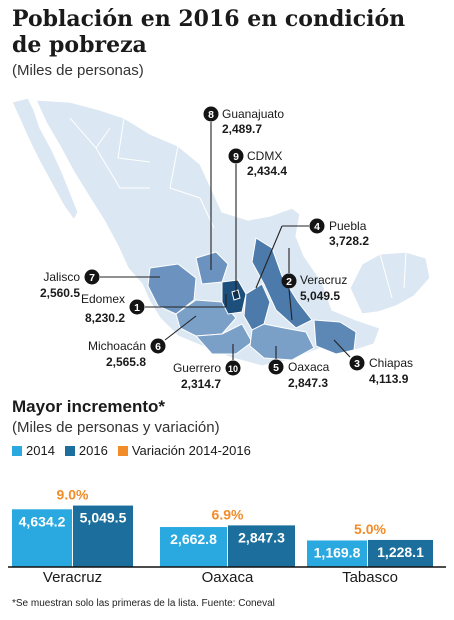  I want to click on state-value-1: 8,230.2, so click(105, 318).